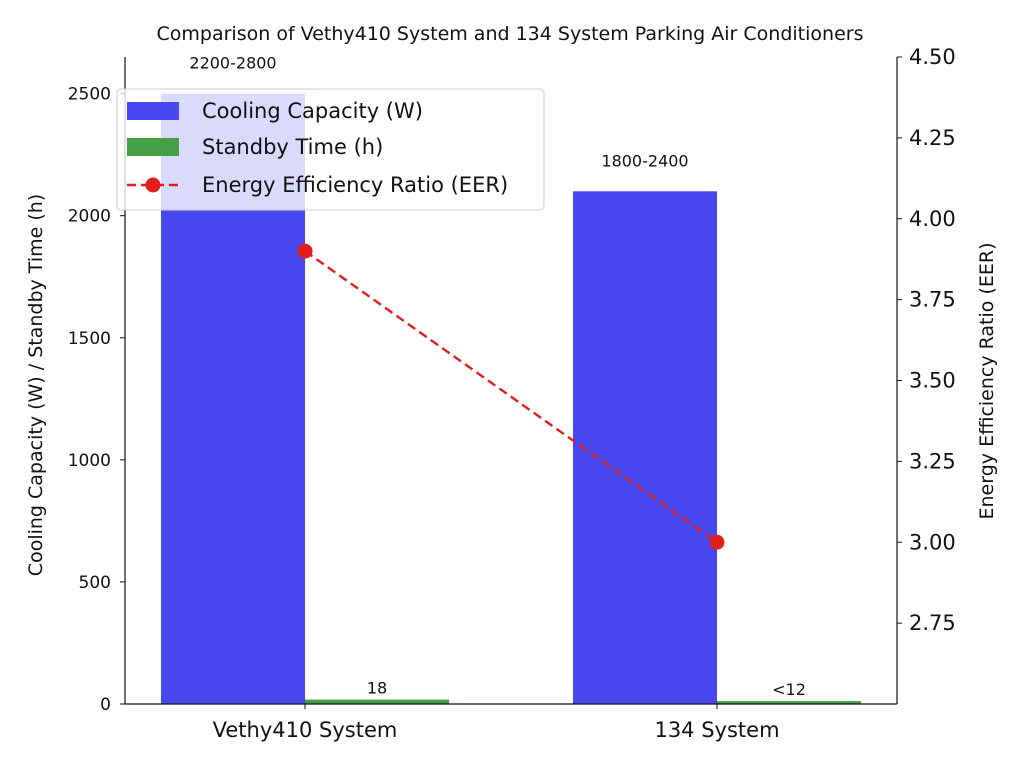 The width and height of the screenshot is (1024, 768). Describe the element at coordinates (153, 185) in the screenshot. I see `legend-item-eer-marker` at that location.